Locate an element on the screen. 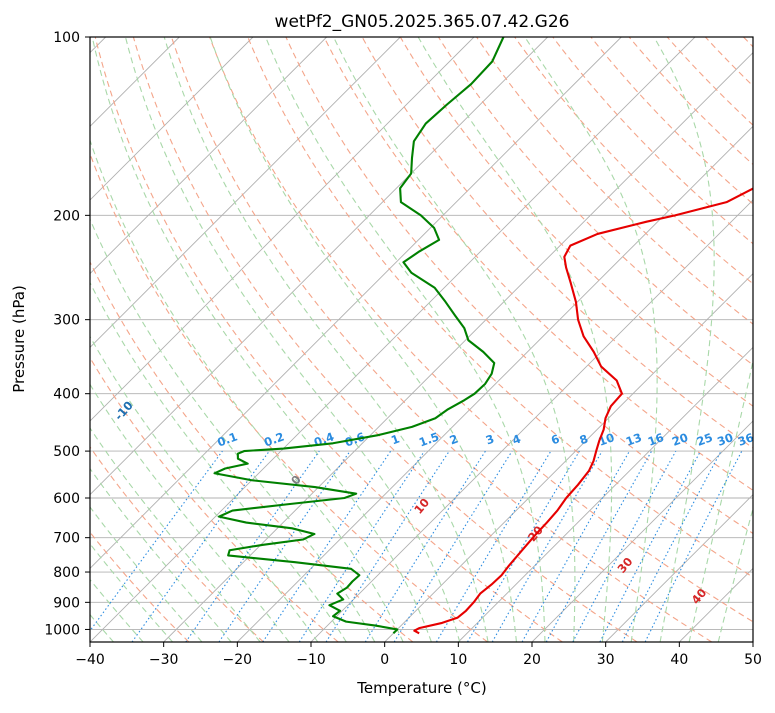  mixing-ratio-label: 0.4 is located at coordinates (324, 439).